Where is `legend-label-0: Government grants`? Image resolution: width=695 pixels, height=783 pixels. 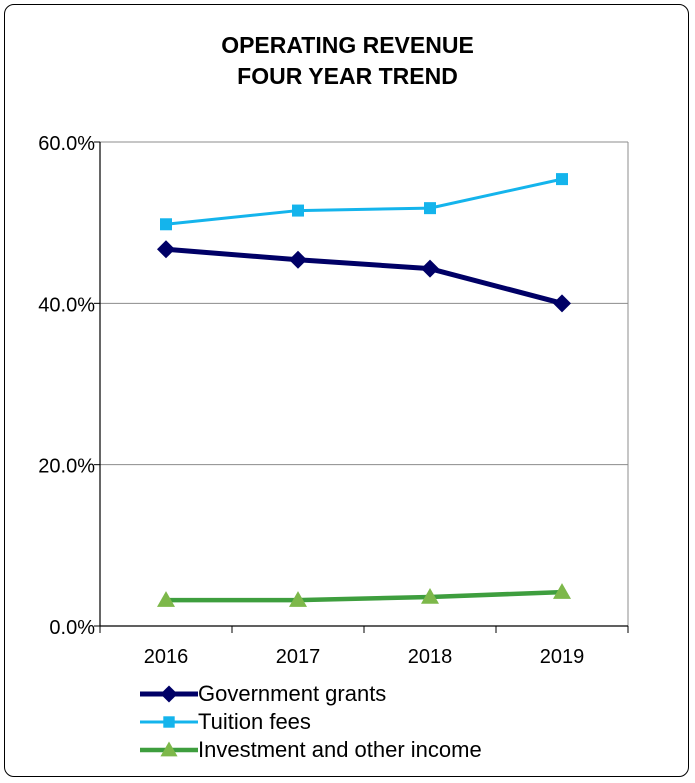 legend-label-0: Government grants is located at coordinates (292, 693).